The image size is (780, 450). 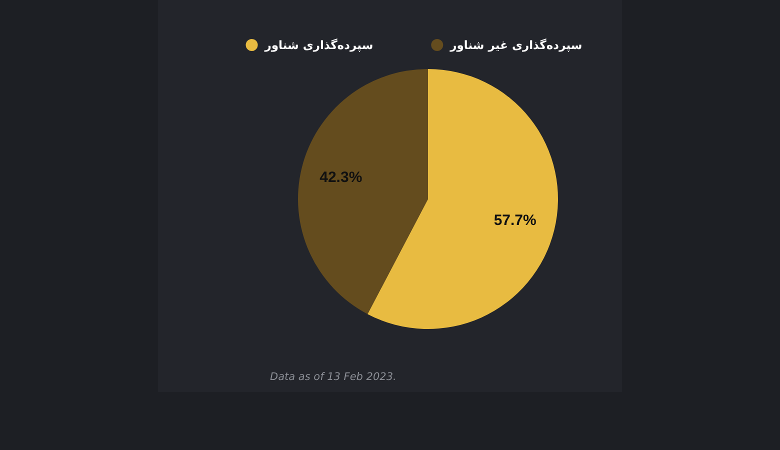 I want to click on legend-label: سپرده‌گذاری غیر شناور, so click(x=515, y=45).